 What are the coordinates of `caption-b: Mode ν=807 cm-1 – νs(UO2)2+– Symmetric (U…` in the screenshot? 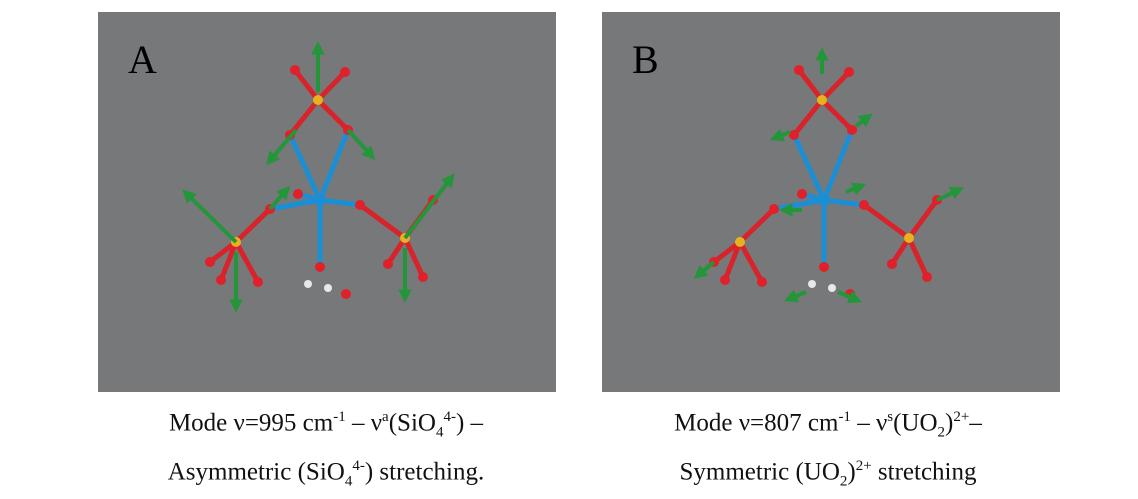 It's located at (828, 449).